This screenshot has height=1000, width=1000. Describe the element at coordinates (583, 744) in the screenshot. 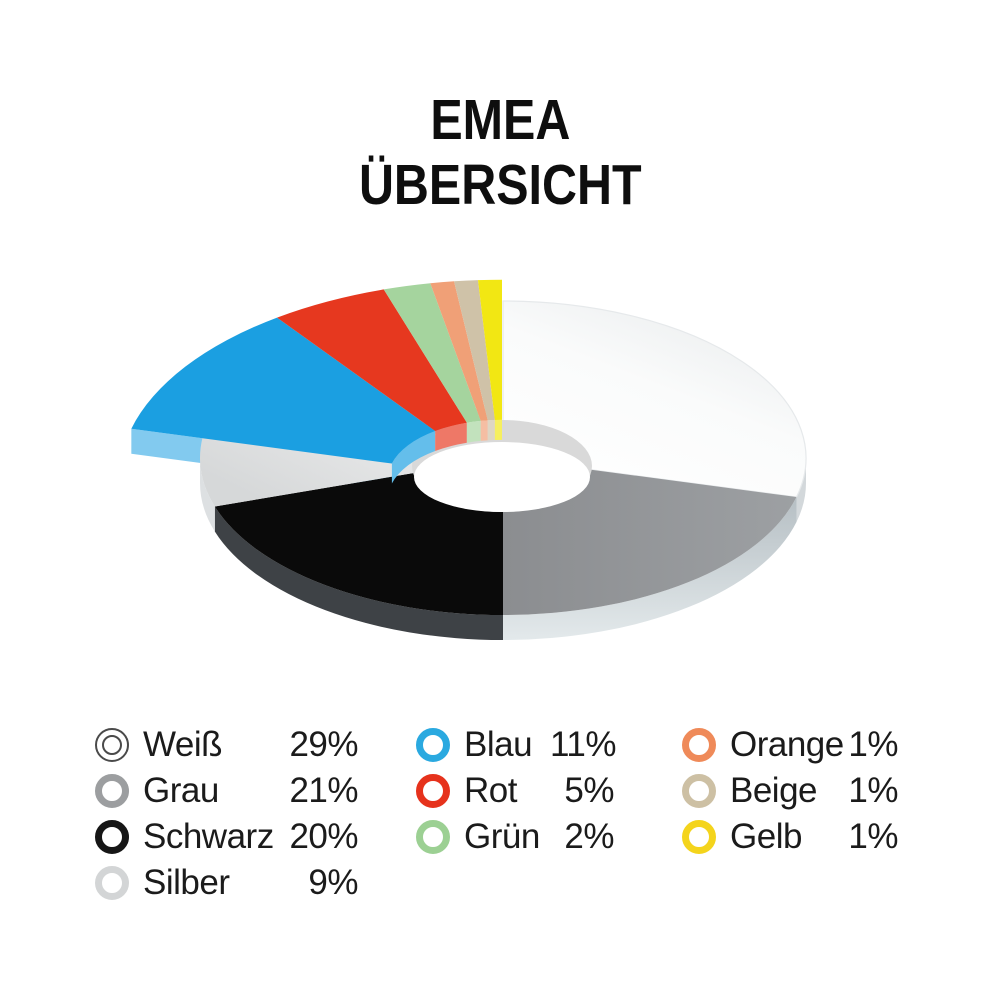

I see `legend-value: 11%` at that location.